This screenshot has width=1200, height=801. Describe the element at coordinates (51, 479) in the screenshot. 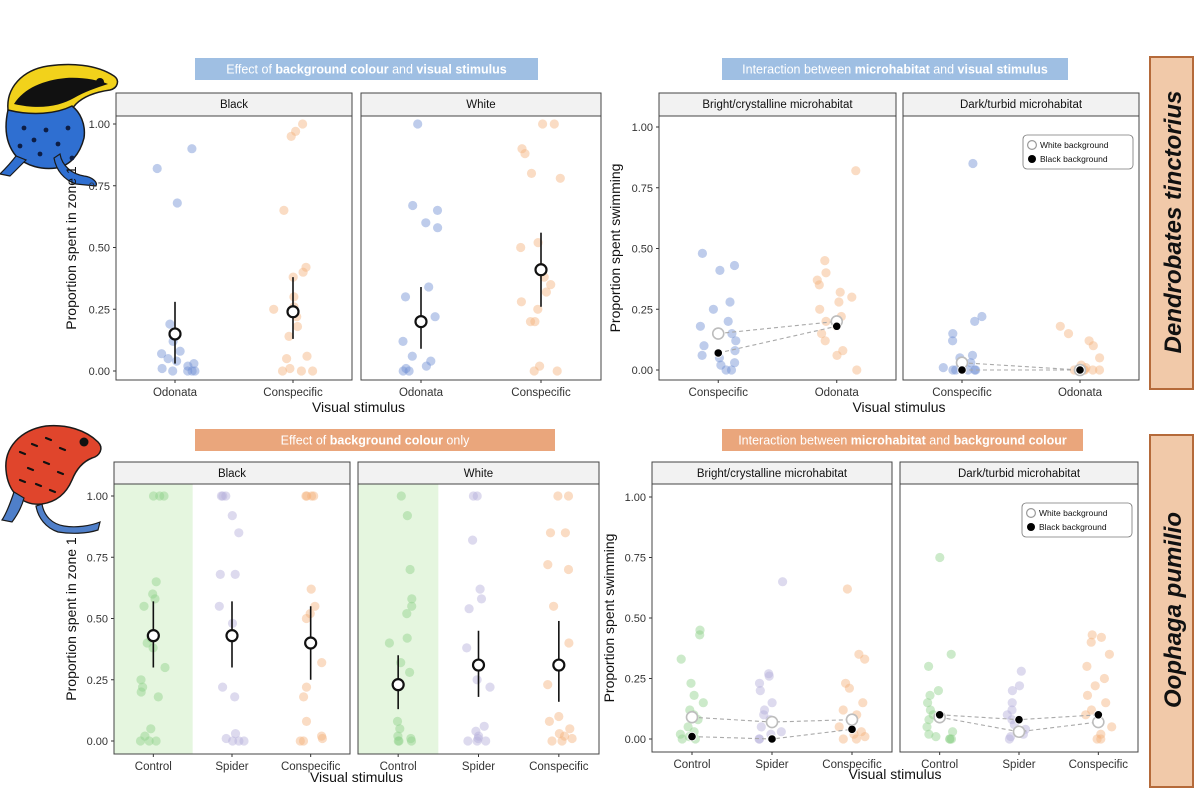

I see `red-strawberry-poison-frog-icon` at that location.